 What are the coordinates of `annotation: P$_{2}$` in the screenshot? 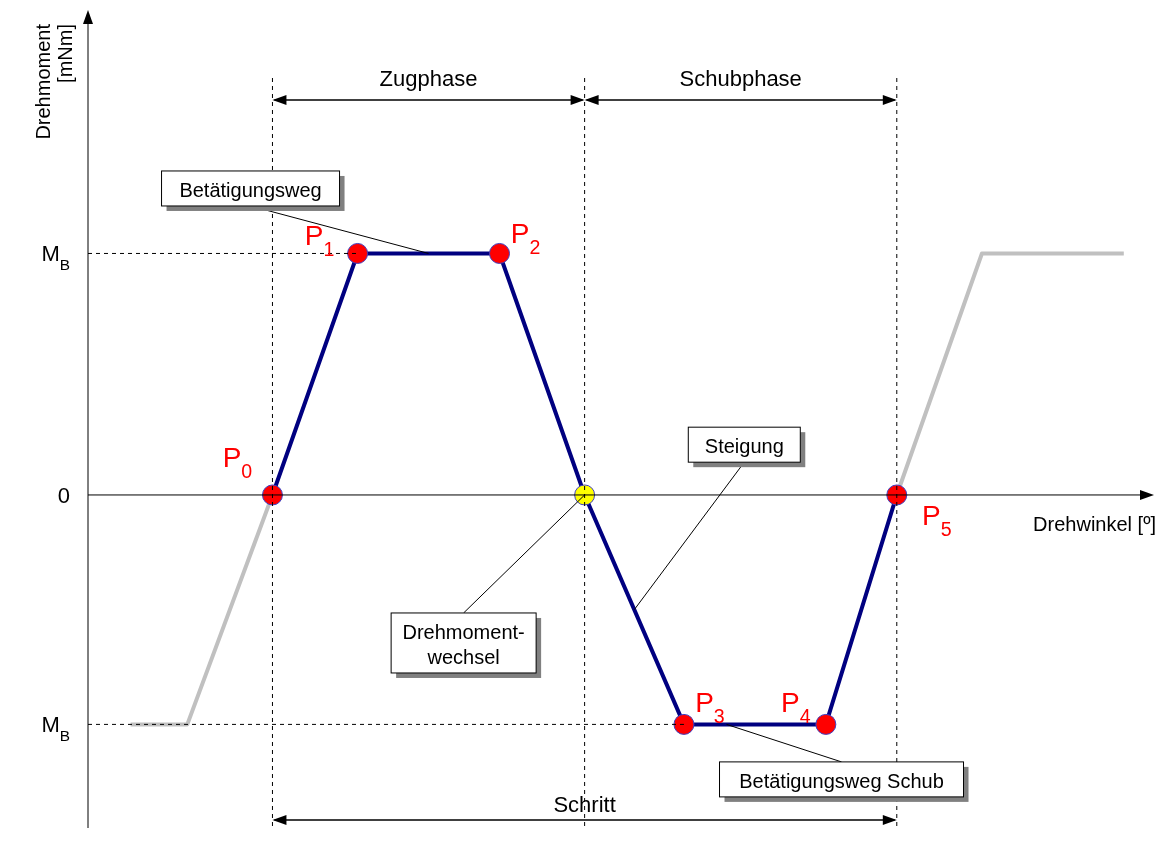 It's located at (525, 238).